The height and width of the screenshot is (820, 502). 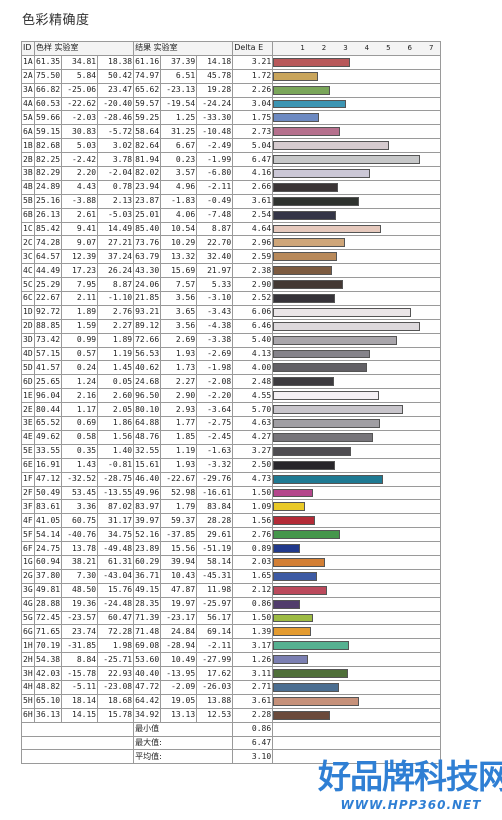 I want to click on table-row: 5H 65.10 18.14 18.68 64.42 19.05 13.88 3.61, so click(x=231, y=701).